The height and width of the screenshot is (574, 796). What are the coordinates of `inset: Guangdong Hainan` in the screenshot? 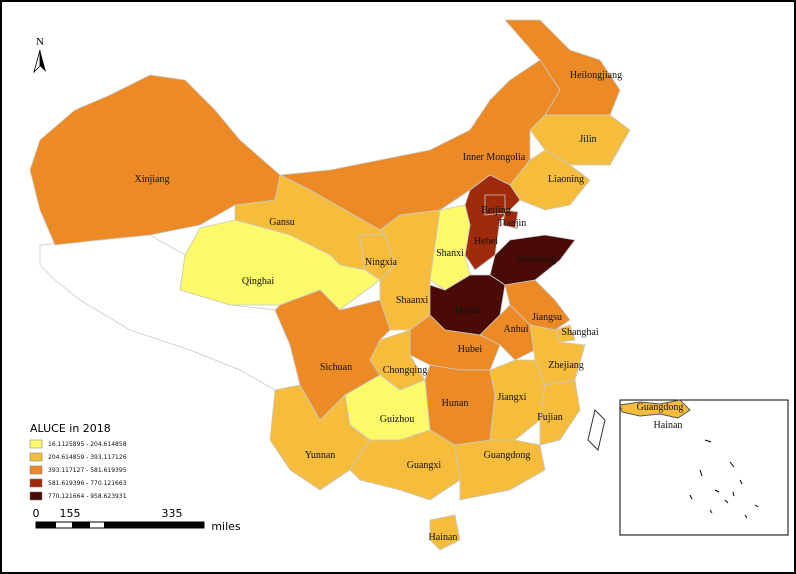 It's located at (704, 467).